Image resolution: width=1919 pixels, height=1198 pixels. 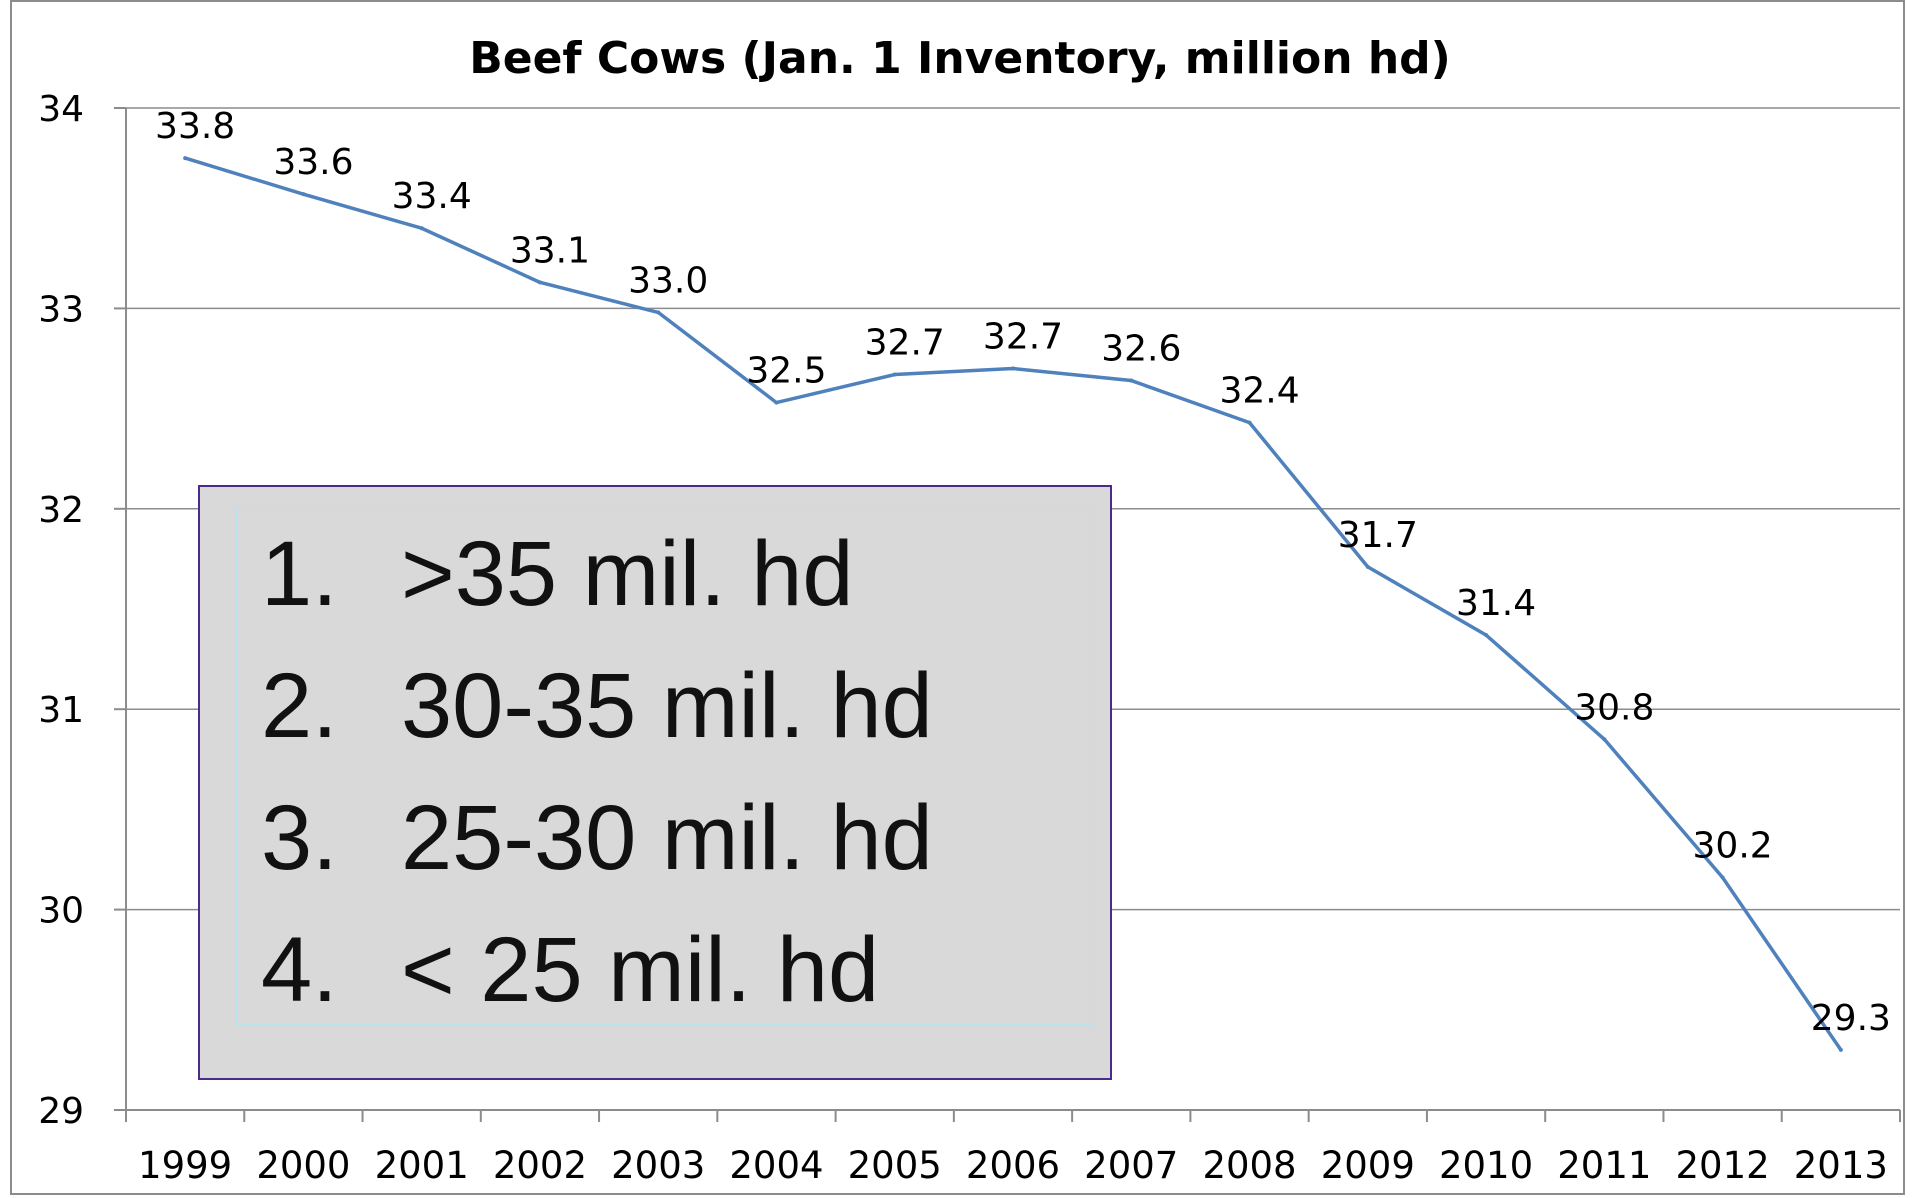 I want to click on answer-choice-2: 2. 30-35 mil. hd, so click(x=597, y=706).